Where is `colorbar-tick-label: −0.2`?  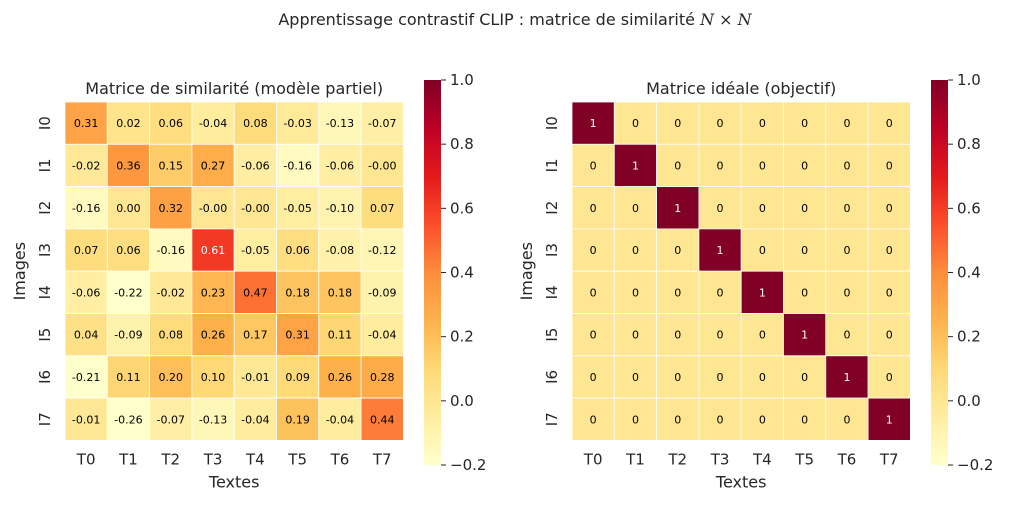
colorbar-tick-label: −0.2 is located at coordinates (468, 465).